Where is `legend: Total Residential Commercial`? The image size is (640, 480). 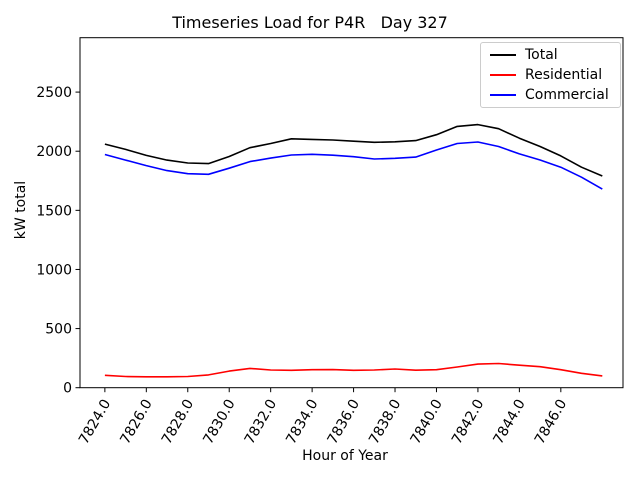
legend: Total Residential Commercial is located at coordinates (550, 75).